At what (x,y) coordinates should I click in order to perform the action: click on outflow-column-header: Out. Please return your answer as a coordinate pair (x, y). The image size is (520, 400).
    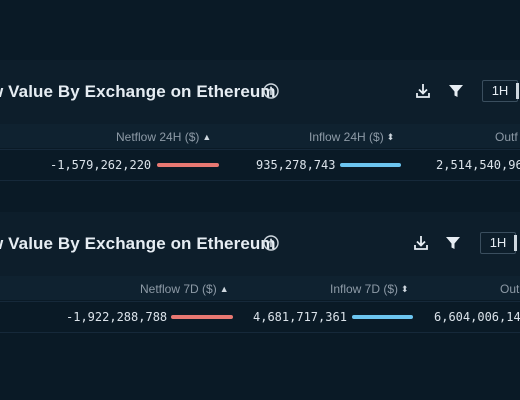
    Looking at the image, I should click on (509, 289).